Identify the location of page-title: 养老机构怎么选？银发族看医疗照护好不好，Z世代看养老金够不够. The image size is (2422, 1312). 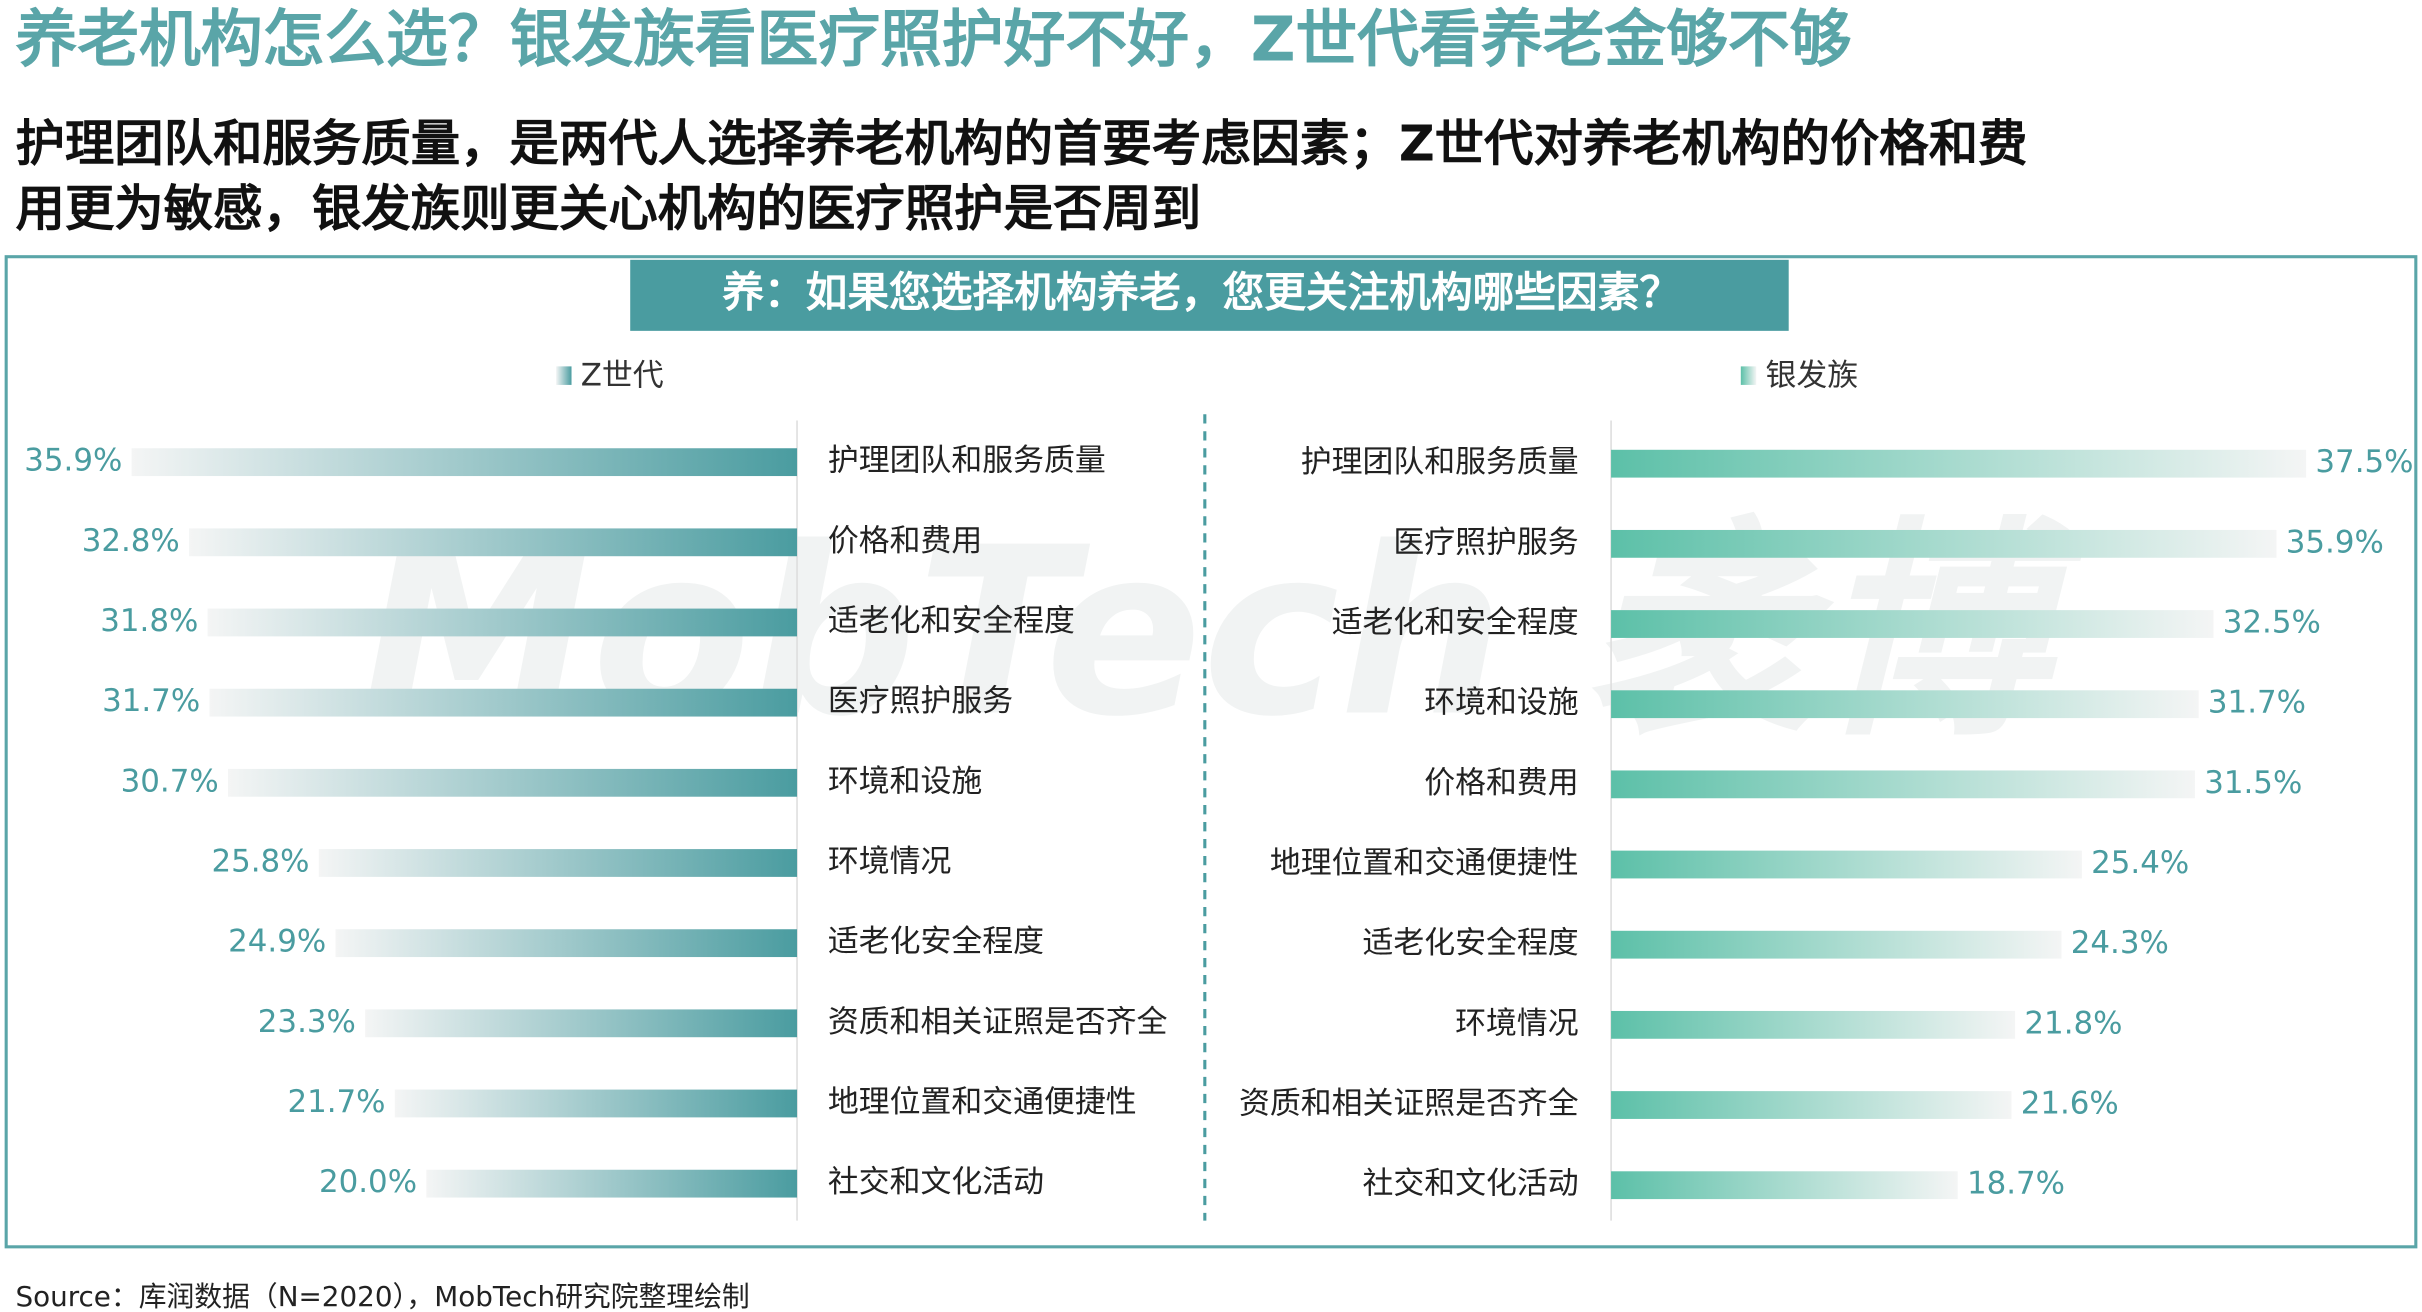
(933, 40).